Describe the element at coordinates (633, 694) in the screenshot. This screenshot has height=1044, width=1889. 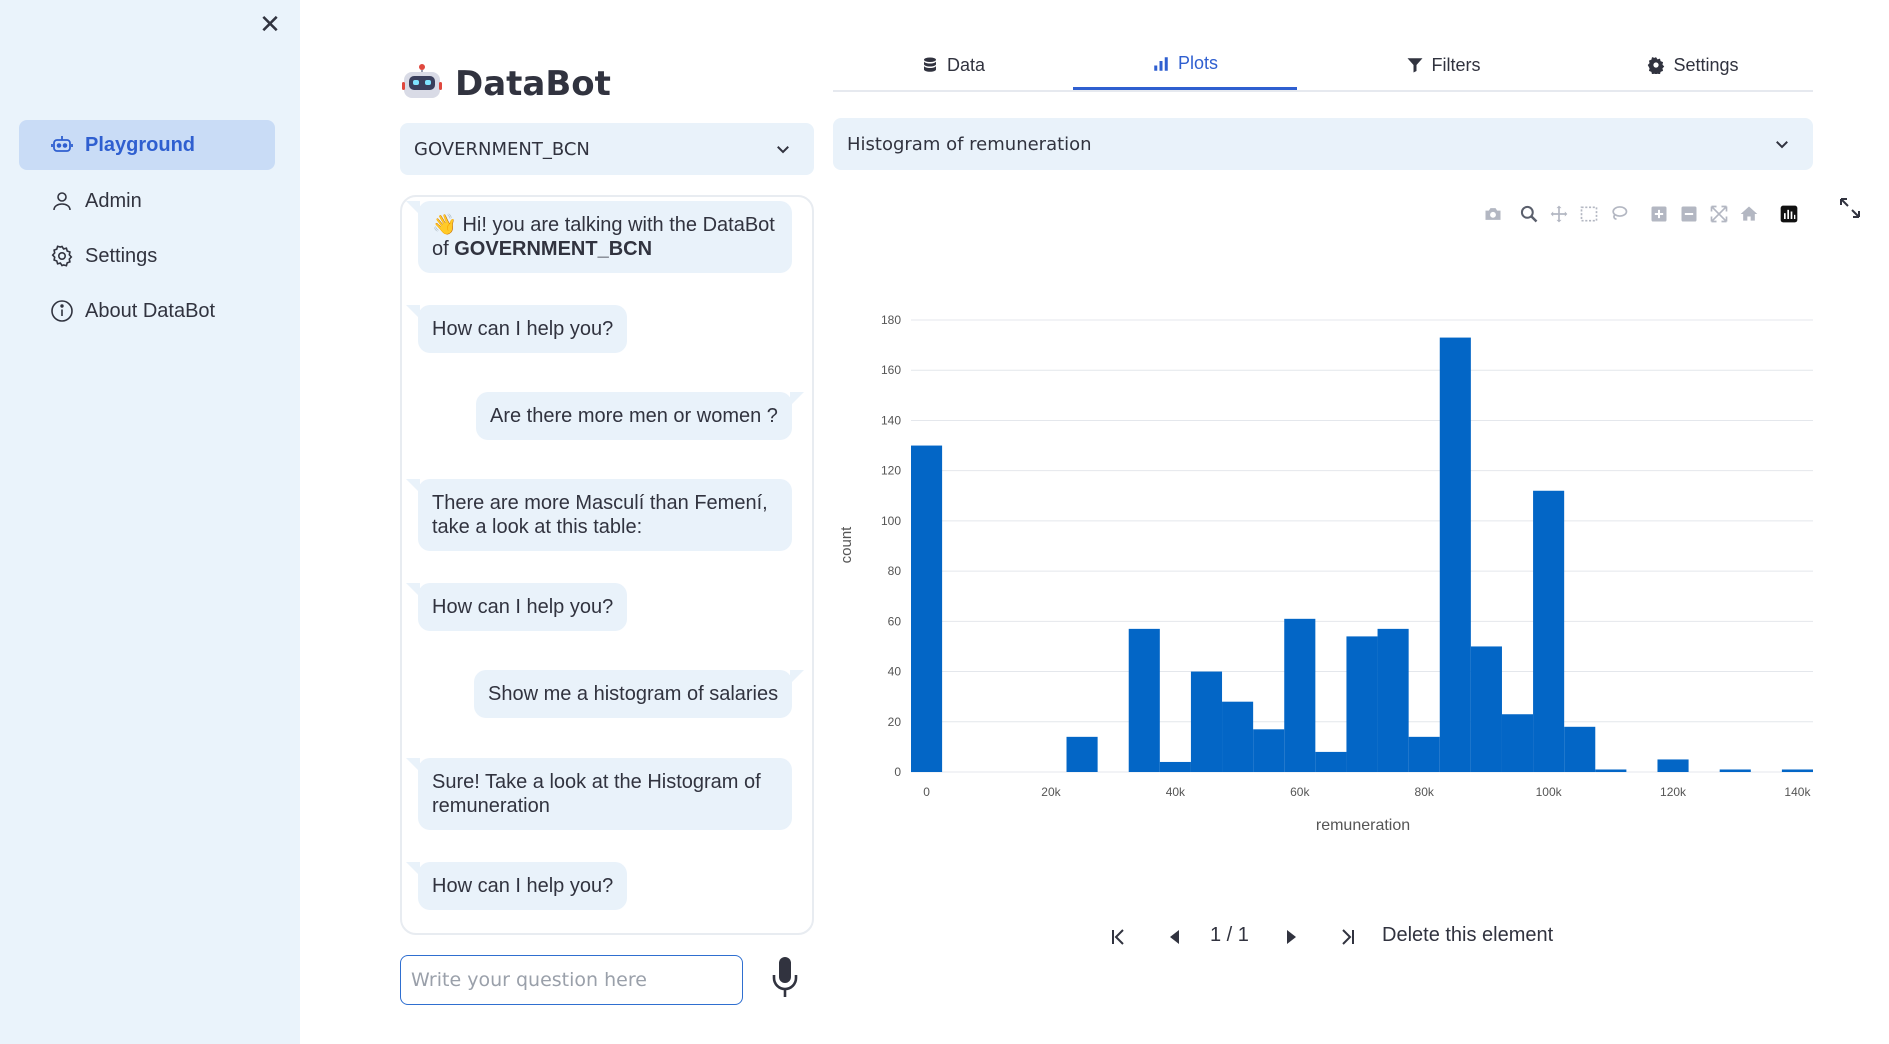
I see `chat-message-text: Show me a histogram of salaries` at that location.